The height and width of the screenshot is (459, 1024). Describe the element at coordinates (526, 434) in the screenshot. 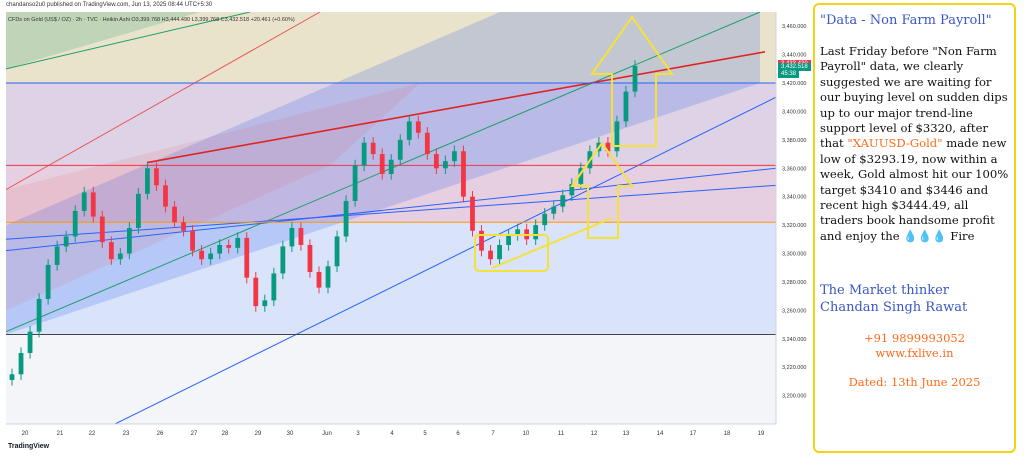

I see `x-tick-label: 10` at that location.